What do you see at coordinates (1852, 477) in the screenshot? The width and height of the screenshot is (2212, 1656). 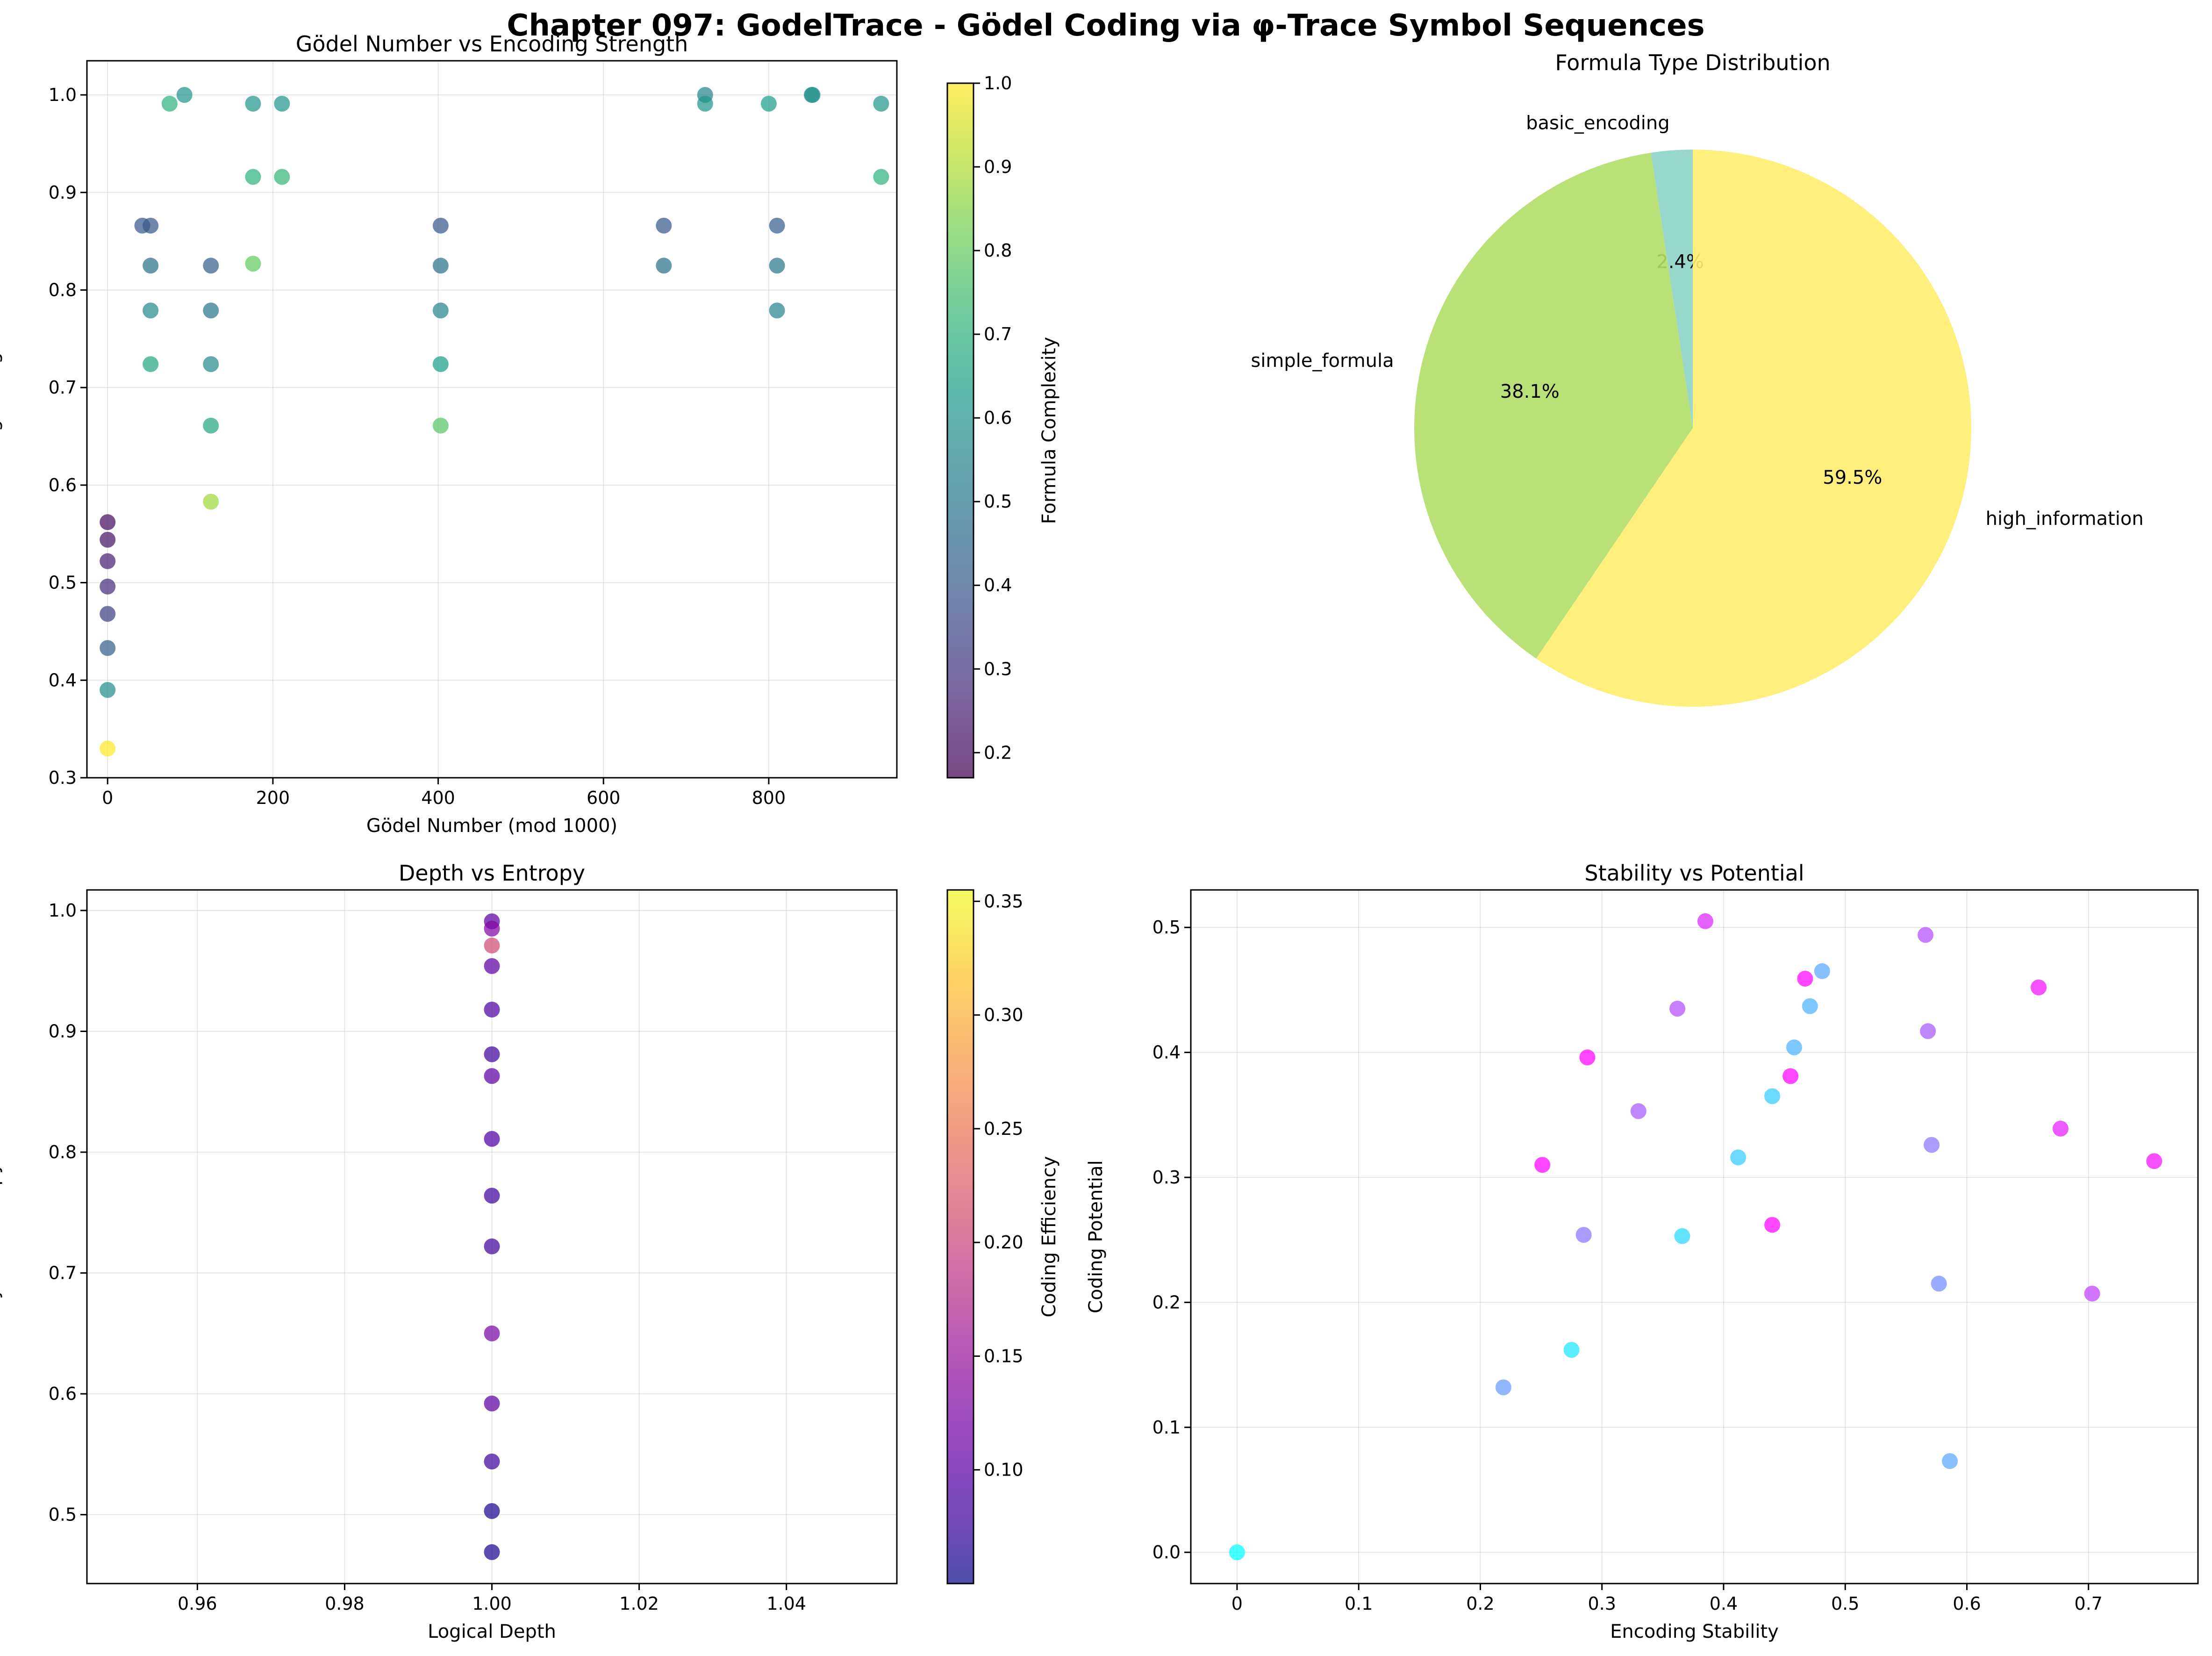 I see `pie-slice-percent: 59.5%` at bounding box center [1852, 477].